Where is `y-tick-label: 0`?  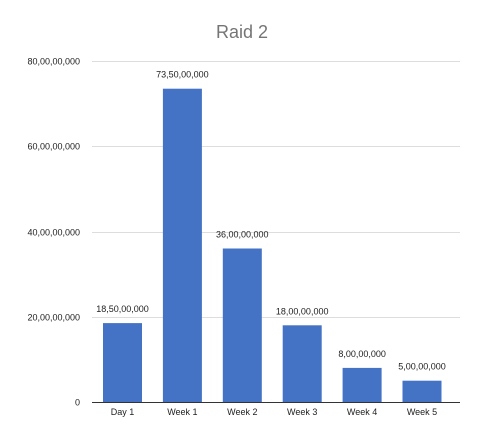
y-tick-label: 0 is located at coordinates (77, 403).